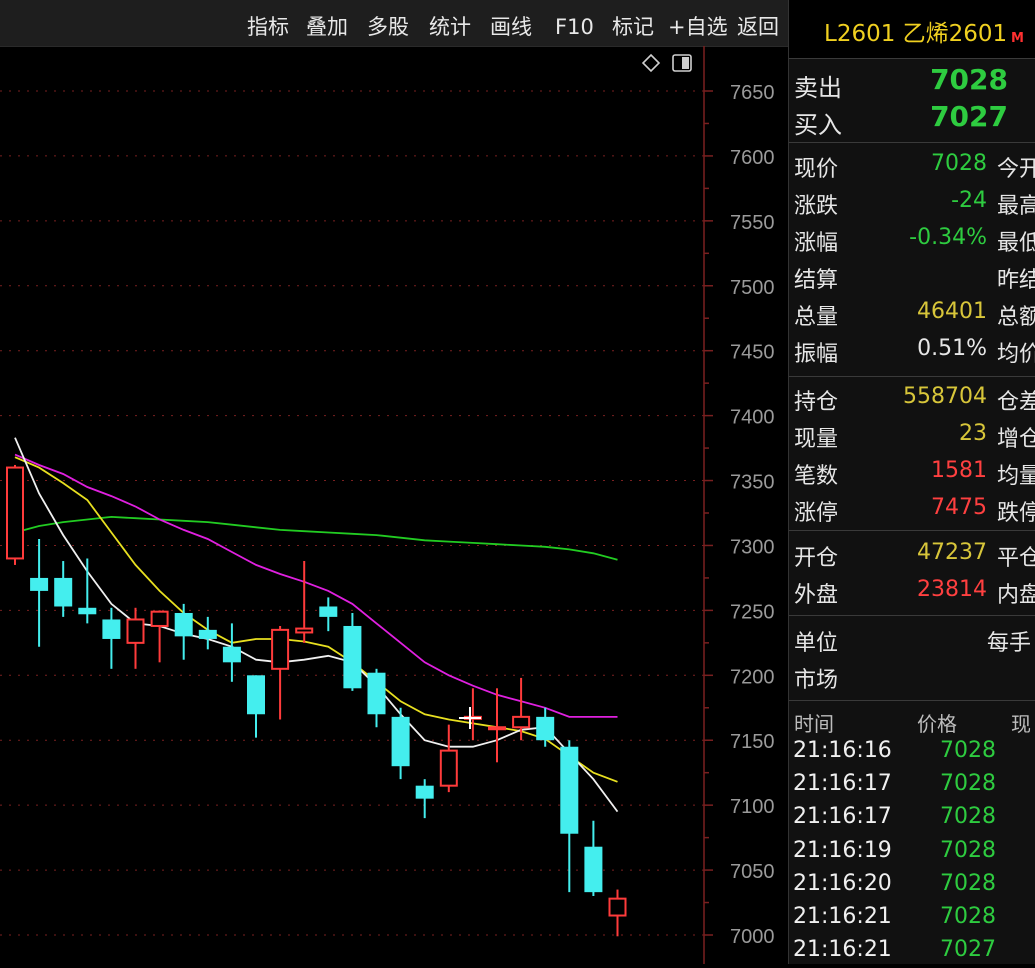 This screenshot has height=968, width=1035. What do you see at coordinates (574, 27) in the screenshot?
I see `toolbar-f10-button: F10` at bounding box center [574, 27].